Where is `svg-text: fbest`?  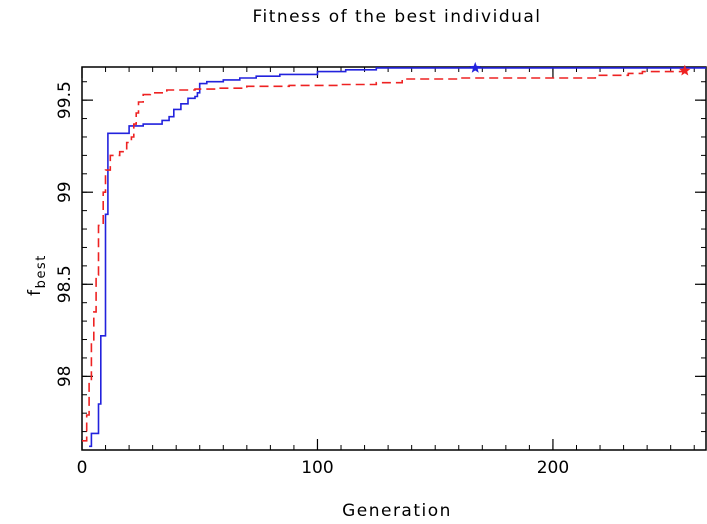 svg-text: fbest is located at coordinates (37, 275).